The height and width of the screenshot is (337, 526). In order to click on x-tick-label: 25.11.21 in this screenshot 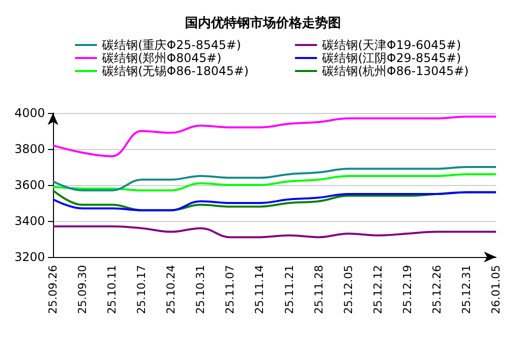, I will do `click(289, 289)`.